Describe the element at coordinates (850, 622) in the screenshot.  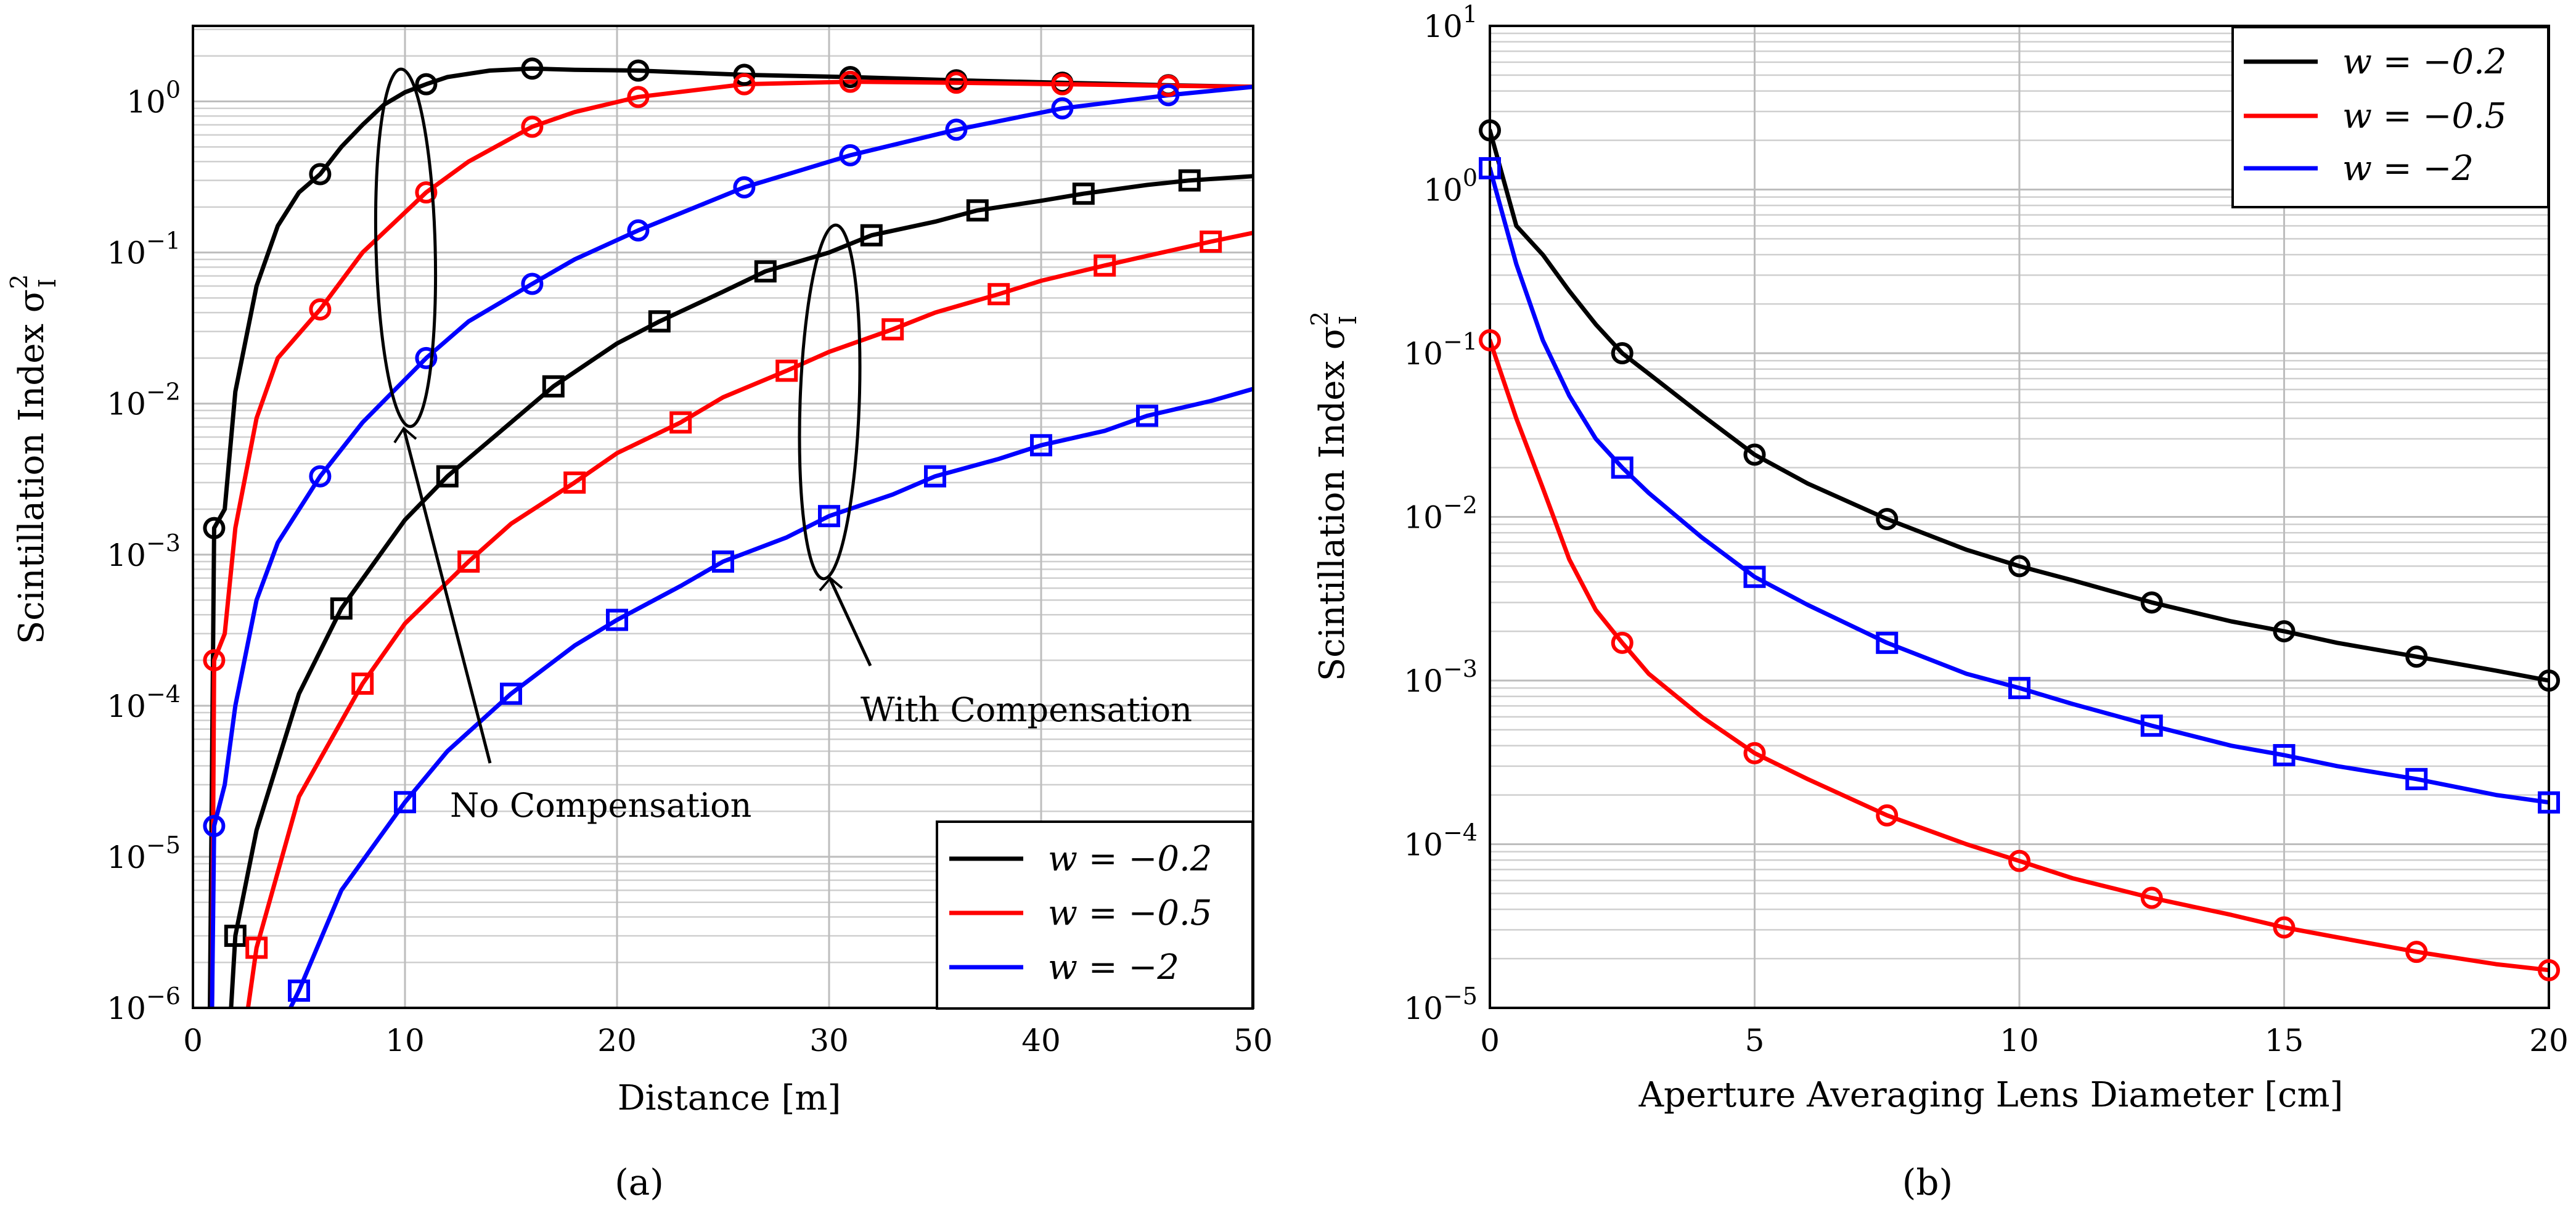
I see `with-compensation-pointer` at that location.